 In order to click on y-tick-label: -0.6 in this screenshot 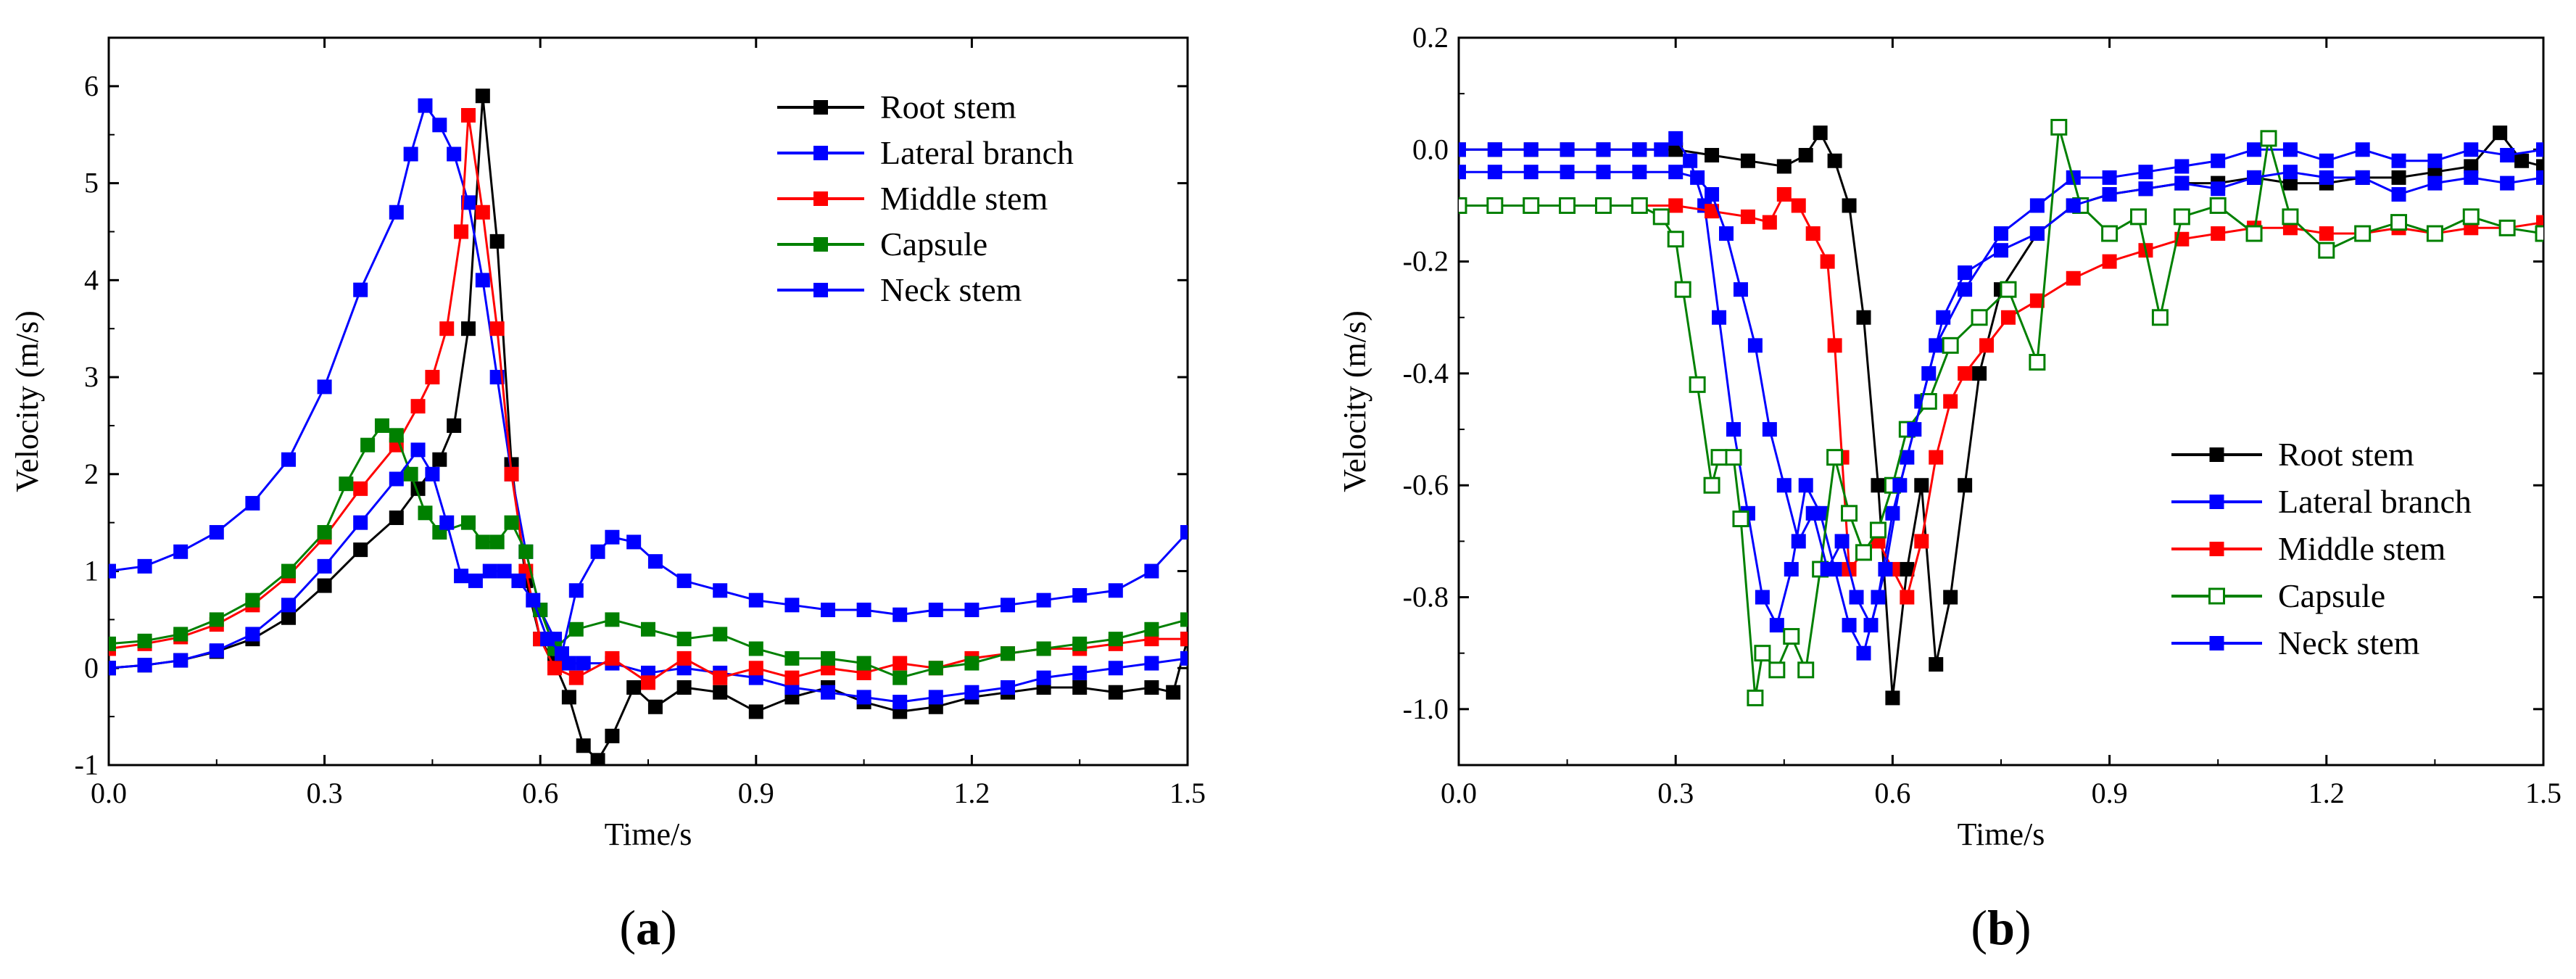, I will do `click(1426, 485)`.